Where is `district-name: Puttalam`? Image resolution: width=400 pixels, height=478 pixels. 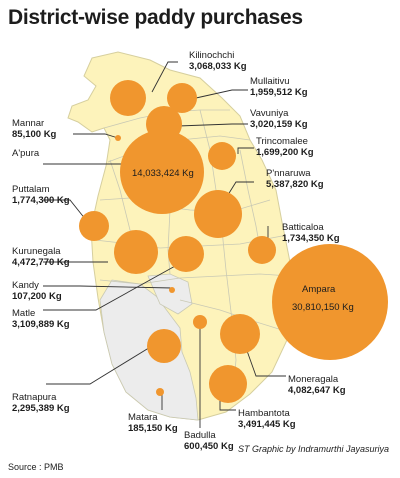 district-name: Puttalam is located at coordinates (31, 189).